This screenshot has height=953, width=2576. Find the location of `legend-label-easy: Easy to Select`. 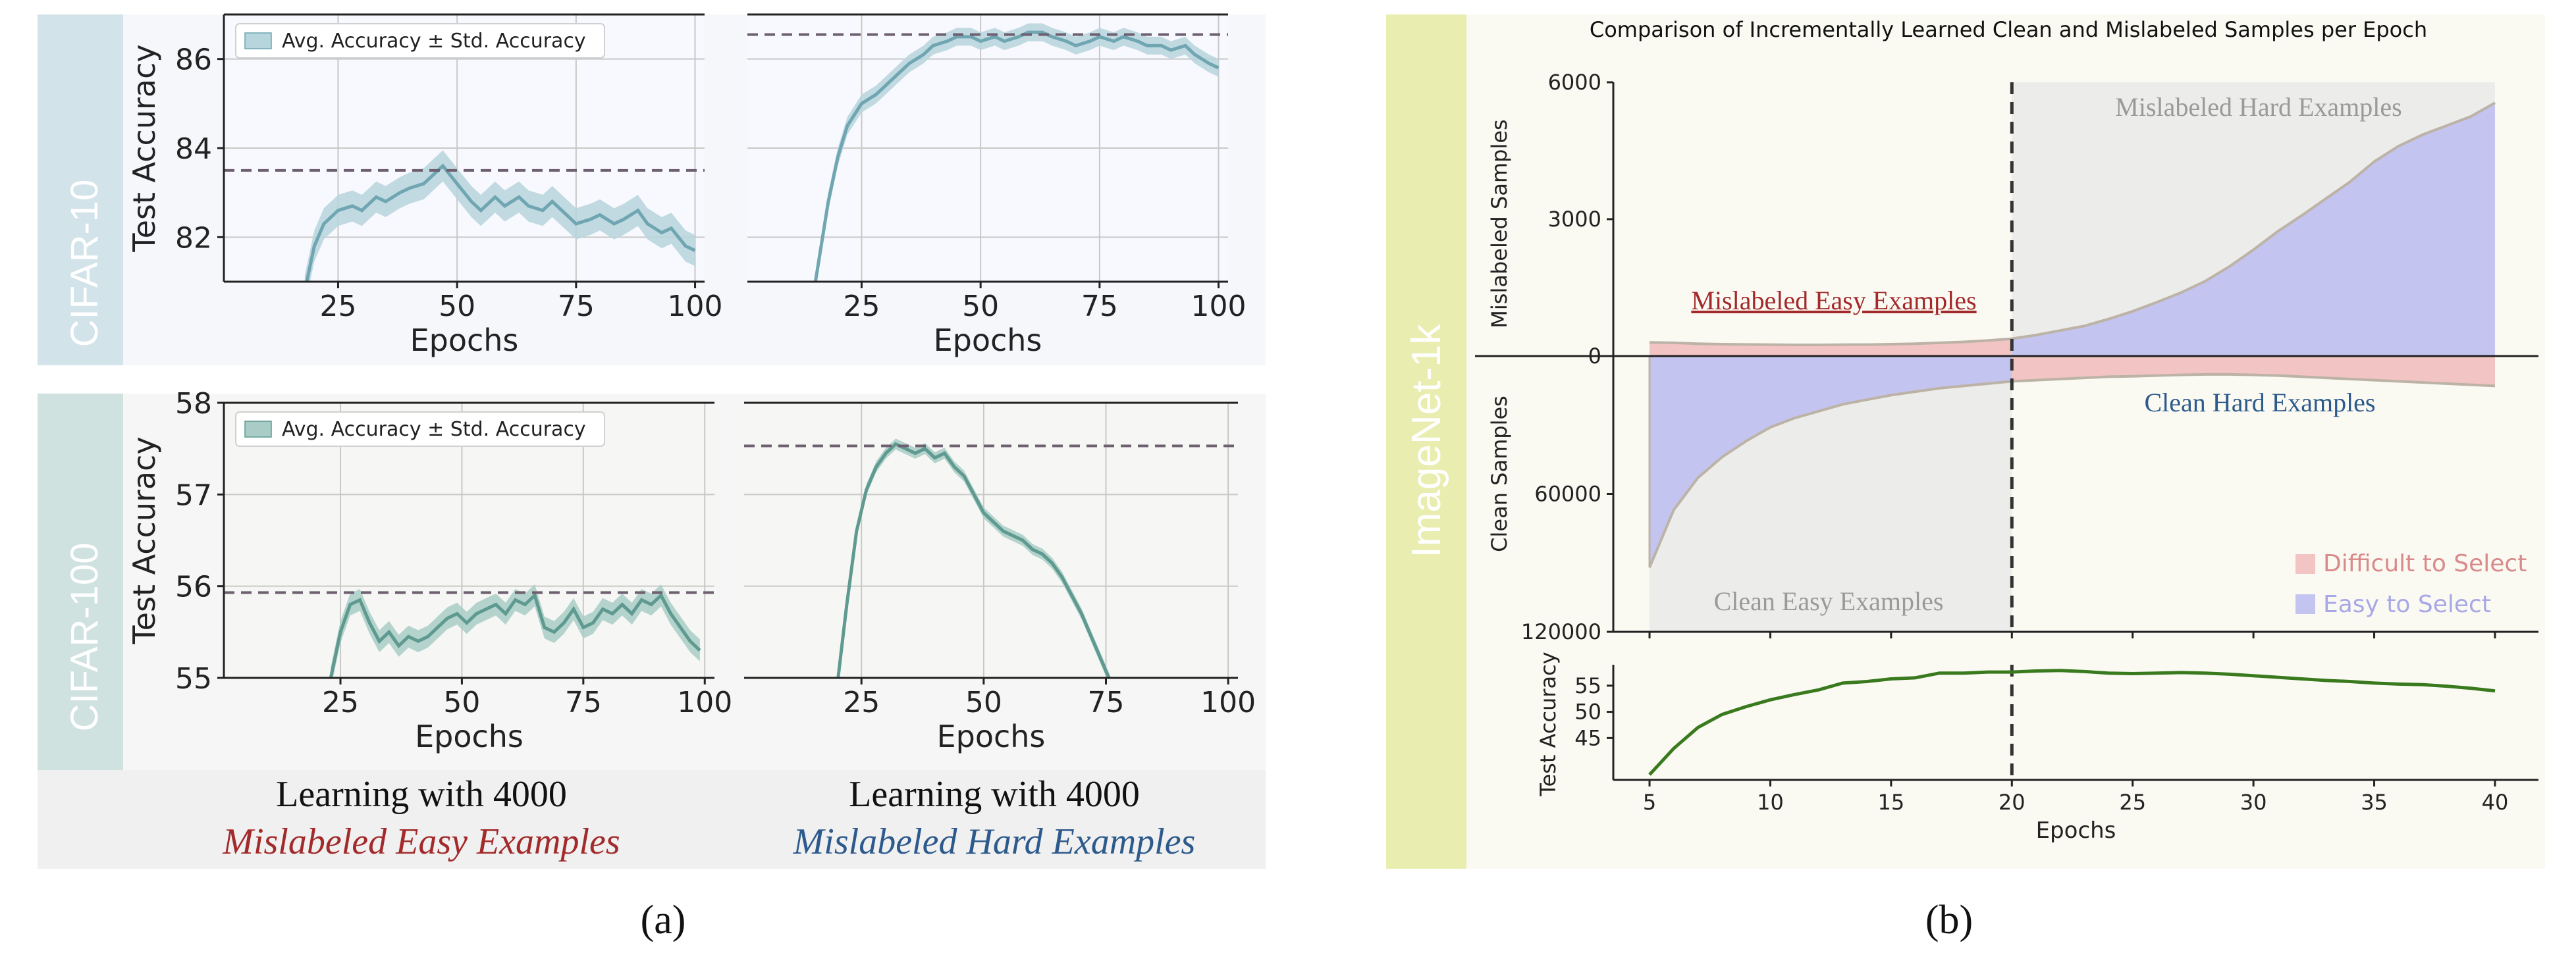

legend-label-easy: Easy to Select is located at coordinates (2407, 604).